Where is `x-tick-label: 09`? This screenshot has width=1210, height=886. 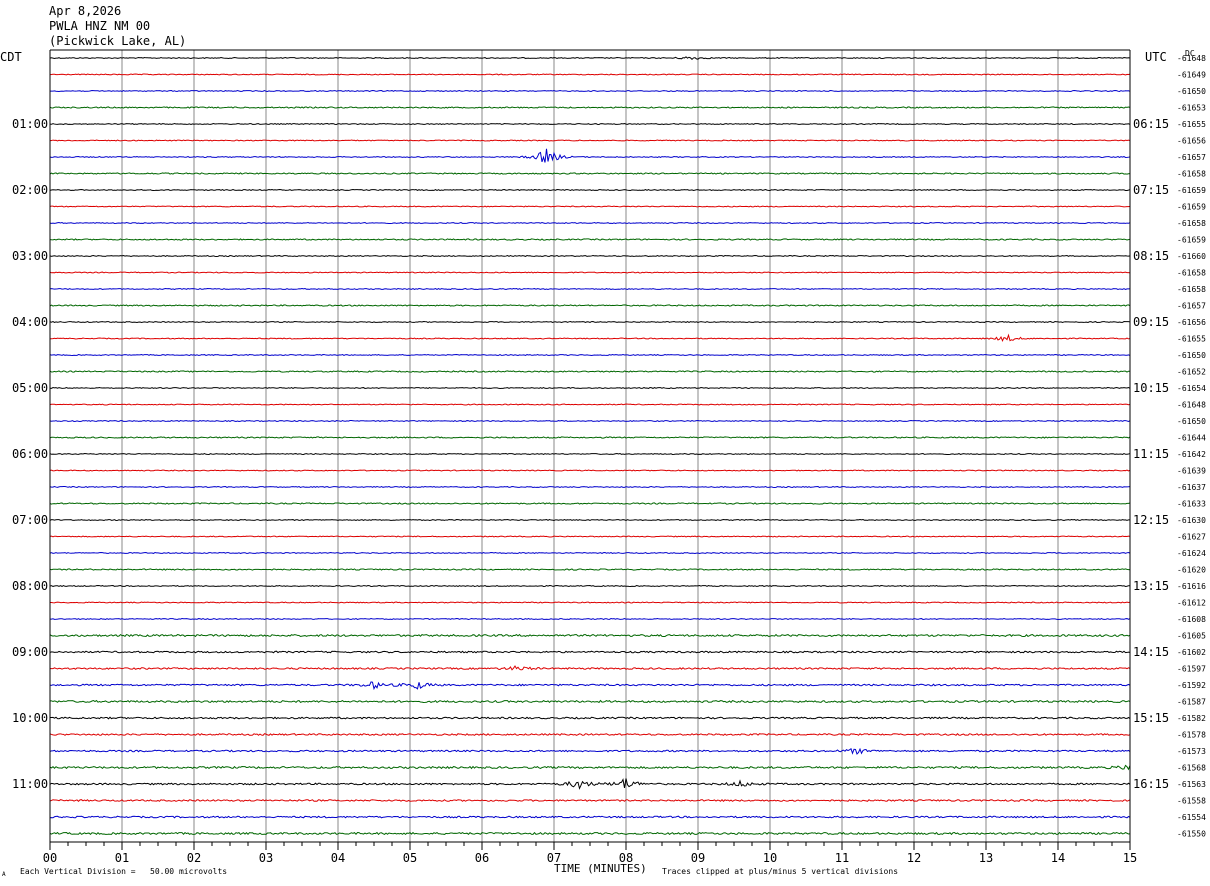
x-tick-label: 09 is located at coordinates (698, 858).